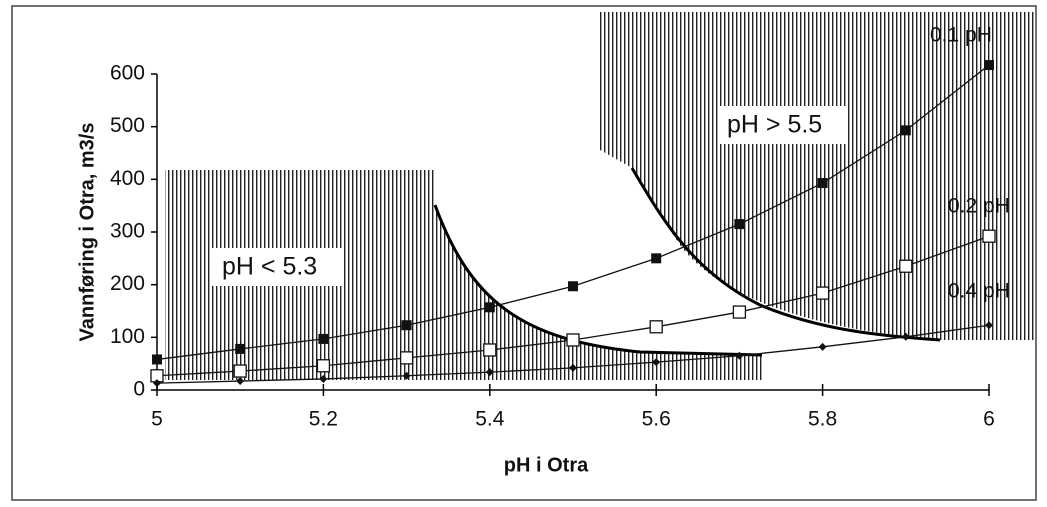  I want to click on y-axis-title: Vannføring i Otra, m3/s, so click(87, 232).